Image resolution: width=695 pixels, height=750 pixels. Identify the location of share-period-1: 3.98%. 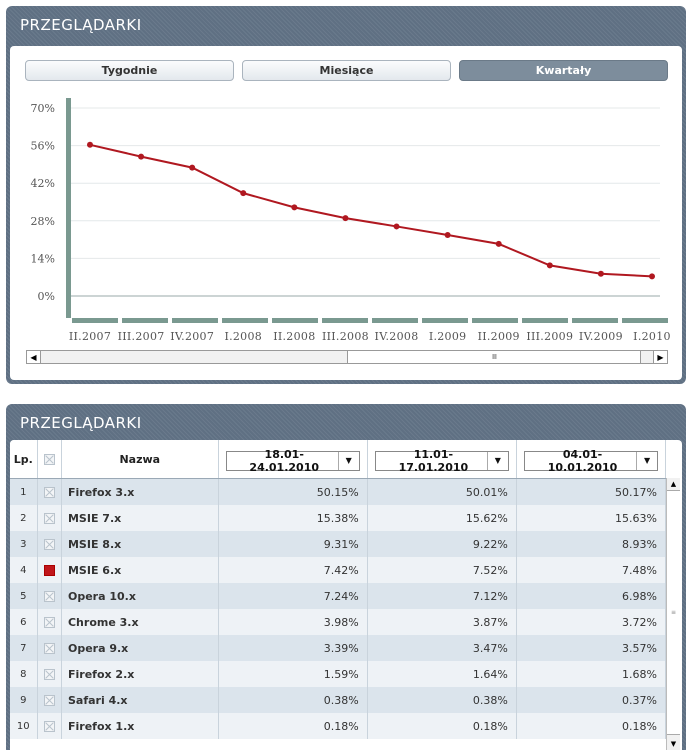
(293, 622).